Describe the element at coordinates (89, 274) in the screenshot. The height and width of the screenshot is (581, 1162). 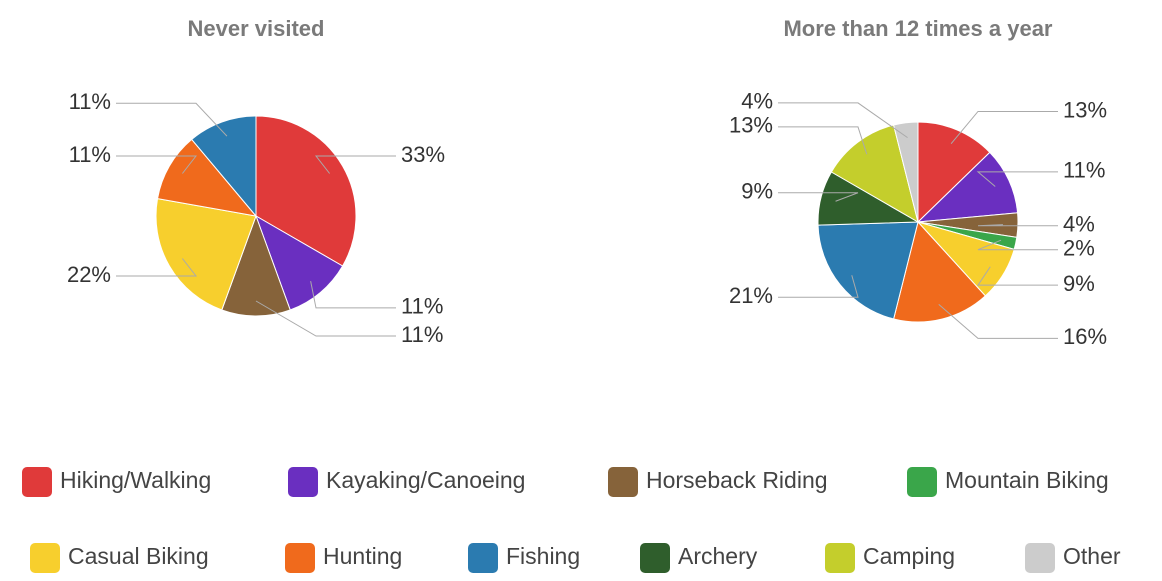
I see `data-label: 22%` at that location.